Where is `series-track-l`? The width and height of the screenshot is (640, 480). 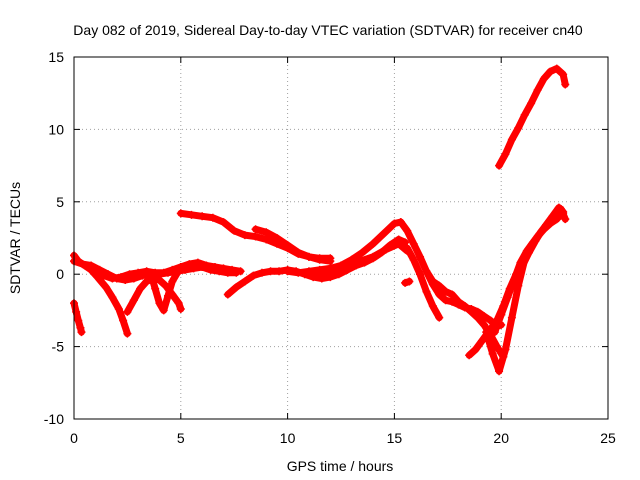
series-track-l is located at coordinates (451, 274).